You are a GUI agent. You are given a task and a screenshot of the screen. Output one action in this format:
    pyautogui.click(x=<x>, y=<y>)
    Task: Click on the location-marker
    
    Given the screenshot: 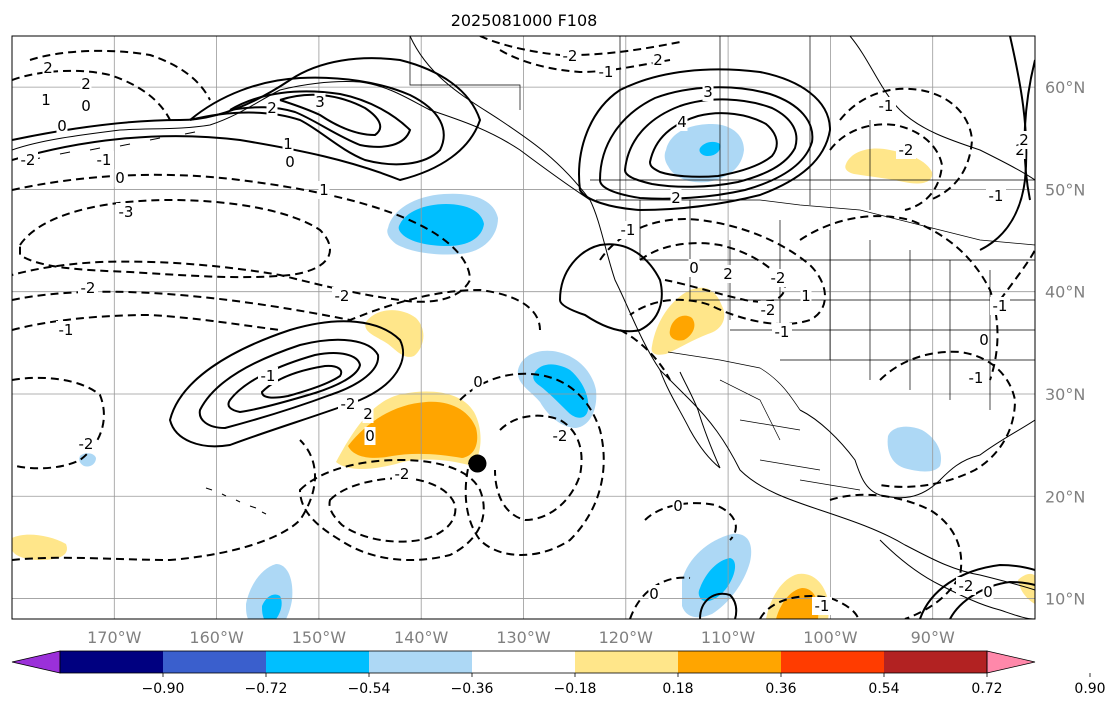 What is the action you would take?
    pyautogui.click(x=477, y=463)
    